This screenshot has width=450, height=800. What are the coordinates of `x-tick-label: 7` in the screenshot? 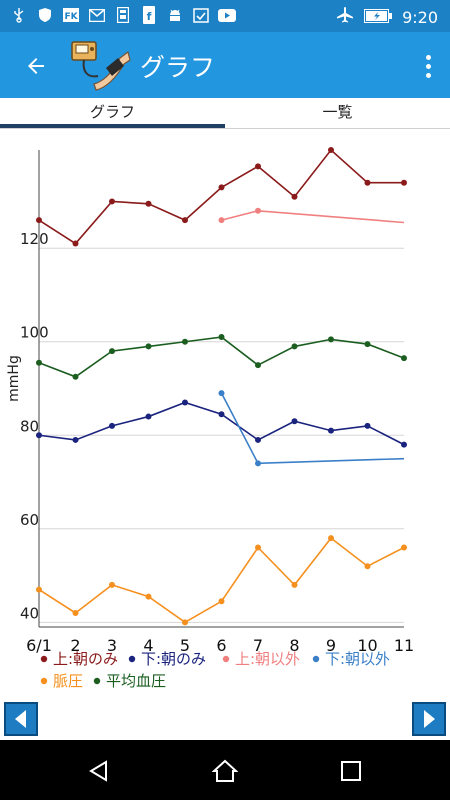 It's located at (258, 645).